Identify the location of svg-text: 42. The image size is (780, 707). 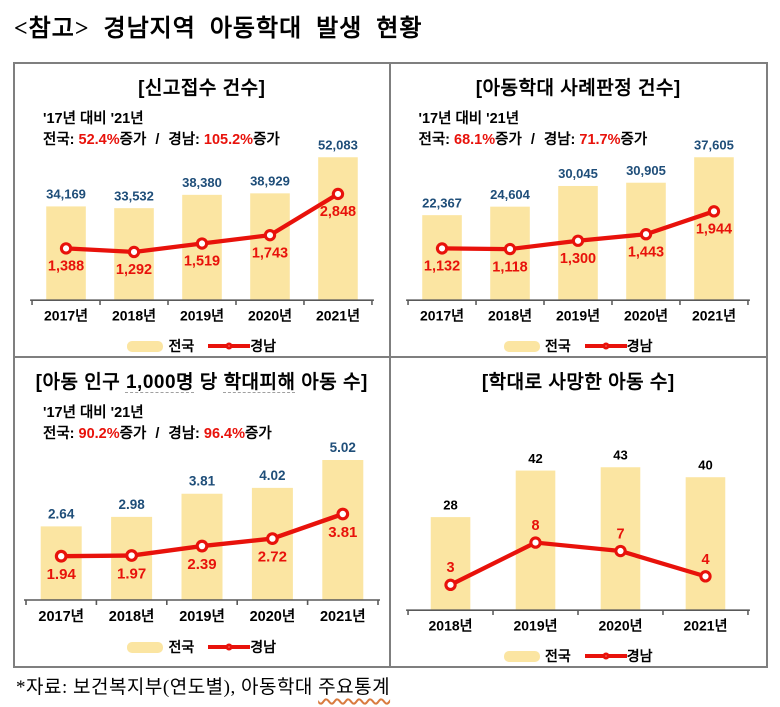
(536, 458).